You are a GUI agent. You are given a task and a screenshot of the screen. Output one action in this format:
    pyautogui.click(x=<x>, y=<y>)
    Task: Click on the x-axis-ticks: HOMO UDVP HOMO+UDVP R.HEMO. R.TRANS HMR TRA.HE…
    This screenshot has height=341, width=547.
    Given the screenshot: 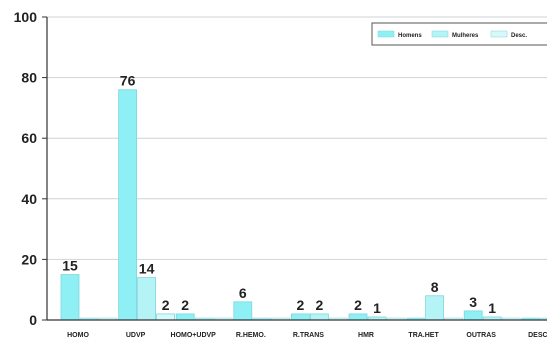 What is the action you would take?
    pyautogui.click(x=307, y=335)
    